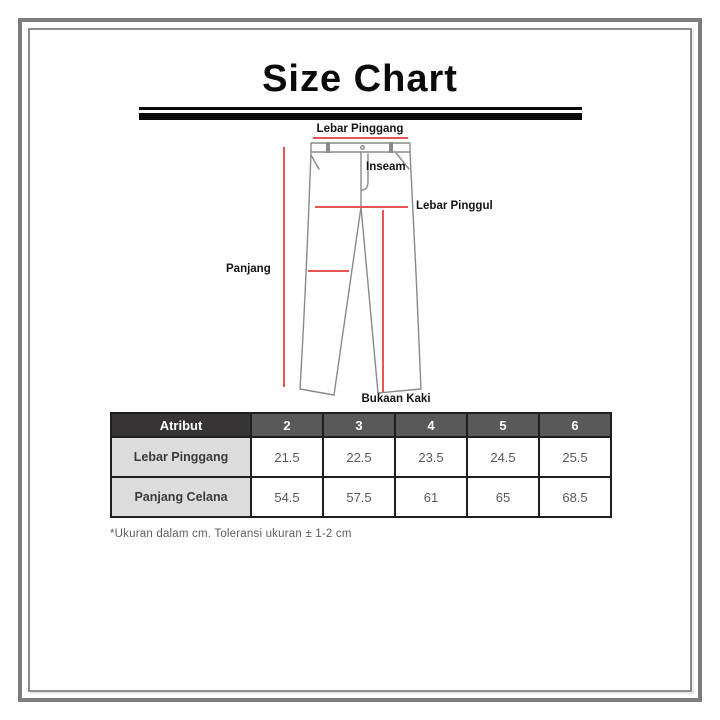 The image size is (720, 720). What do you see at coordinates (287, 425) in the screenshot?
I see `header-cell-size-2: 2` at bounding box center [287, 425].